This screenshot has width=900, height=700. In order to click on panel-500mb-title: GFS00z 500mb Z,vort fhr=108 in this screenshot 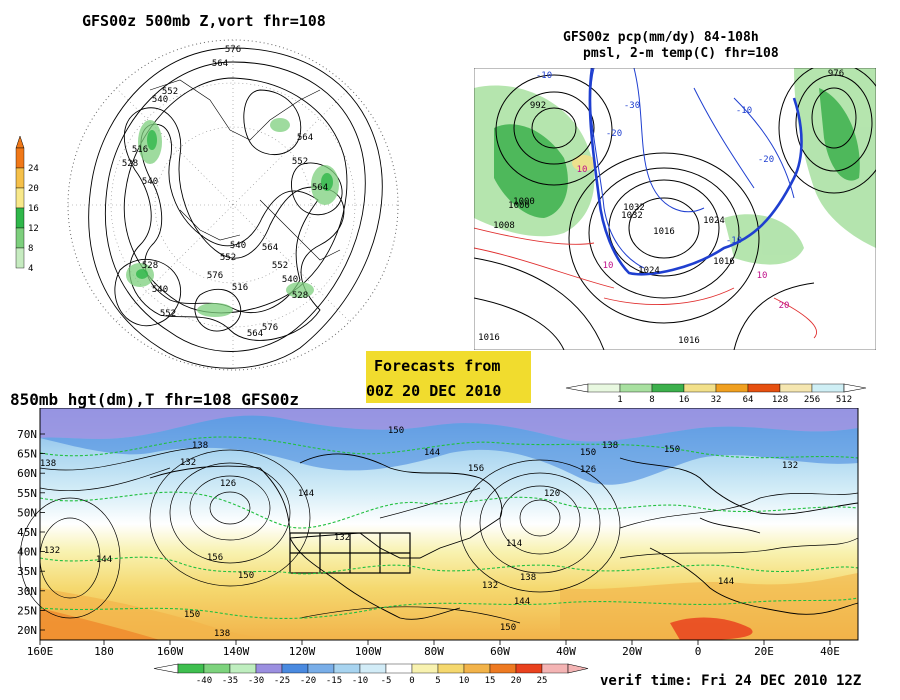, I will do `click(204, 21)`.